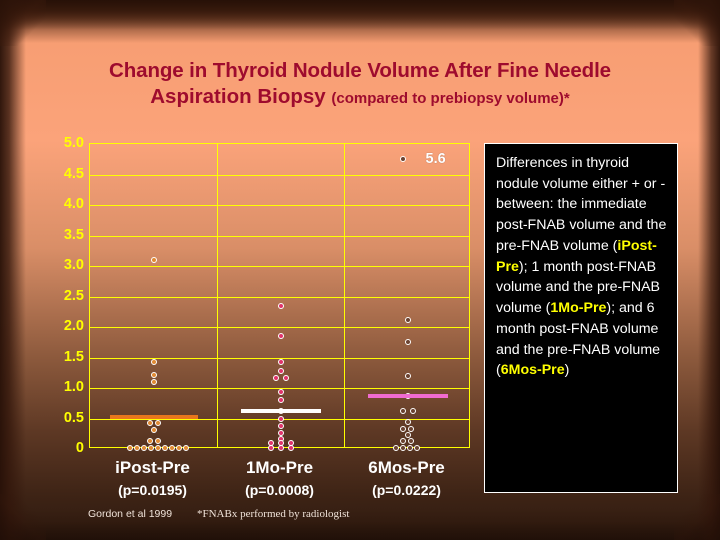 The width and height of the screenshot is (720, 540). Describe the element at coordinates (73, 417) in the screenshot. I see `y-axis-tick-label: 0.5` at that location.